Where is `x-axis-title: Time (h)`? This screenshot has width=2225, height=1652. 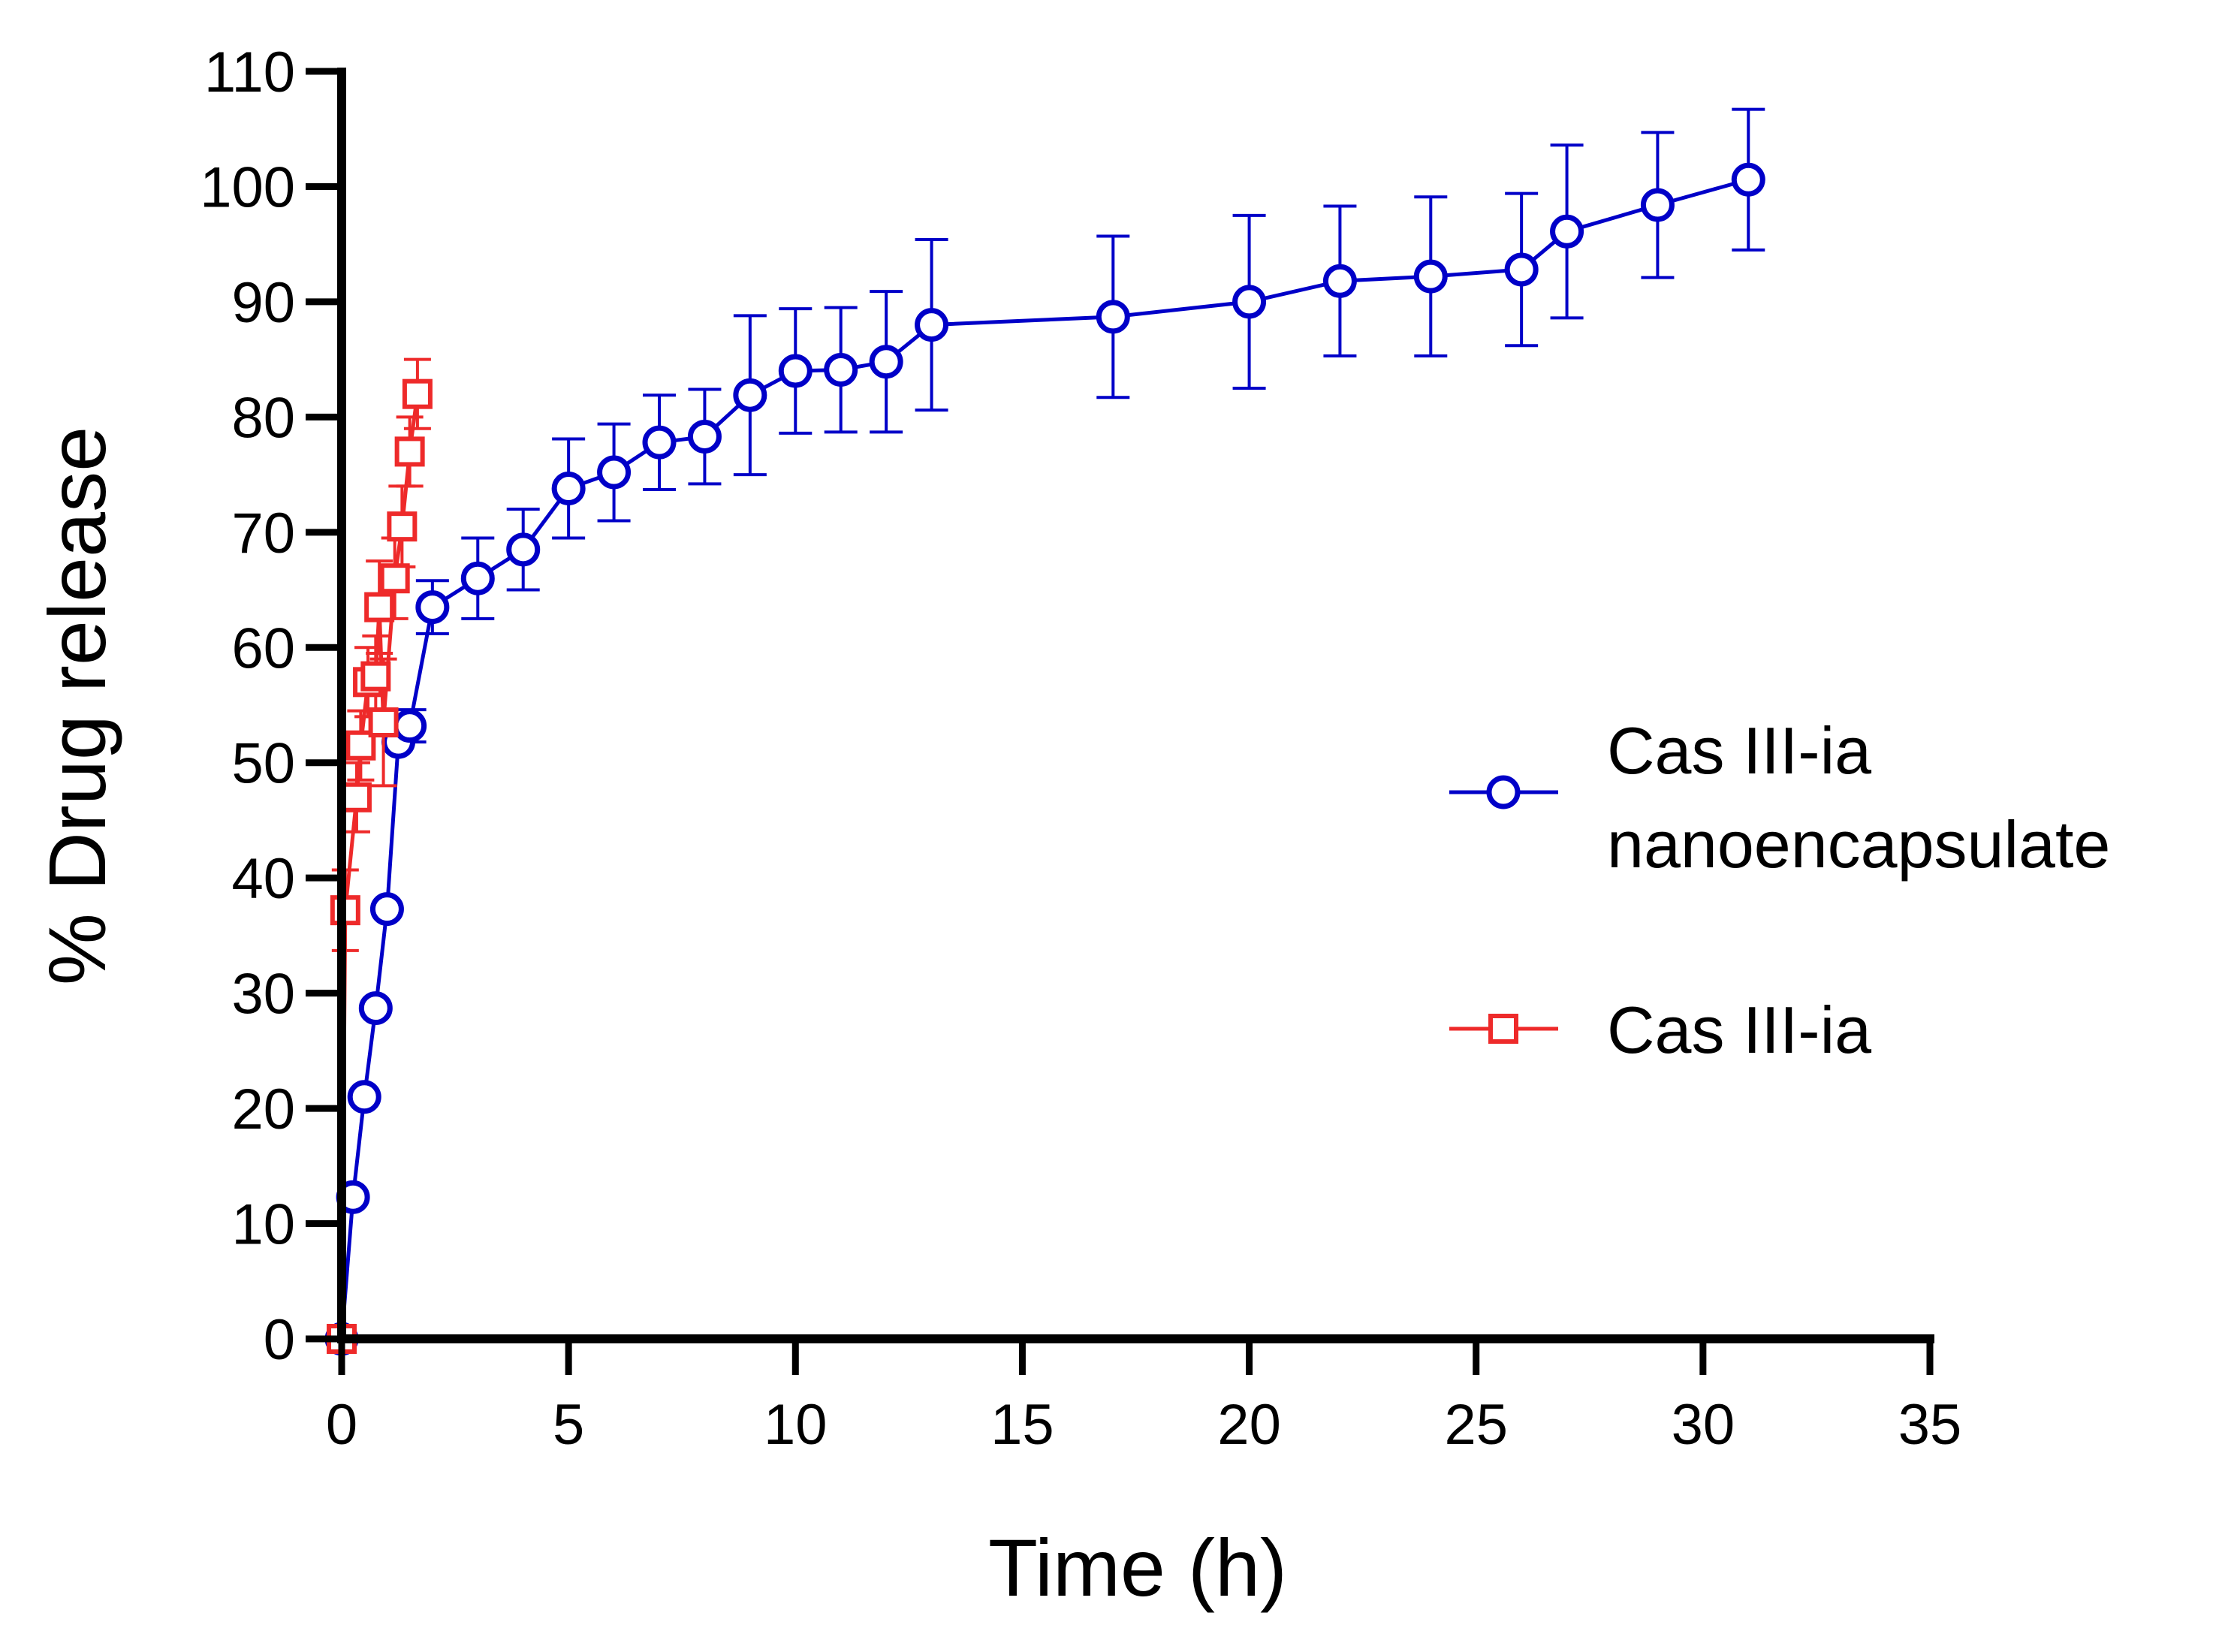 x-axis-title: Time (h) is located at coordinates (1137, 1567).